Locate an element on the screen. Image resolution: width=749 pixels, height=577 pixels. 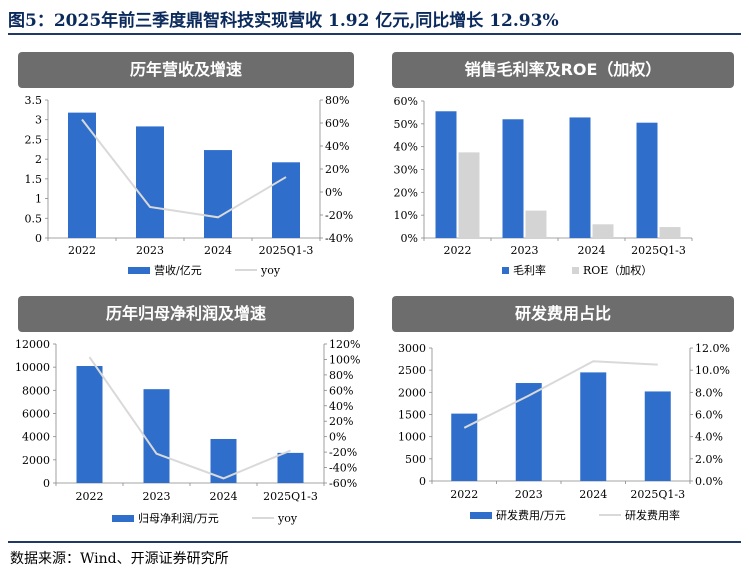
left-tick-label: 10% is located at coordinates (406, 215).